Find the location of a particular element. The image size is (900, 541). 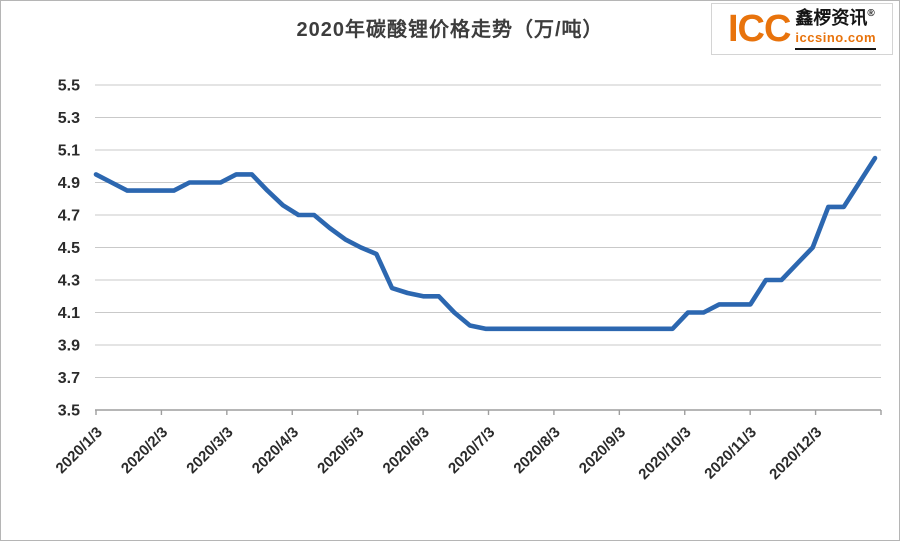

y-axis-tick-label: 4.9 is located at coordinates (69, 183).